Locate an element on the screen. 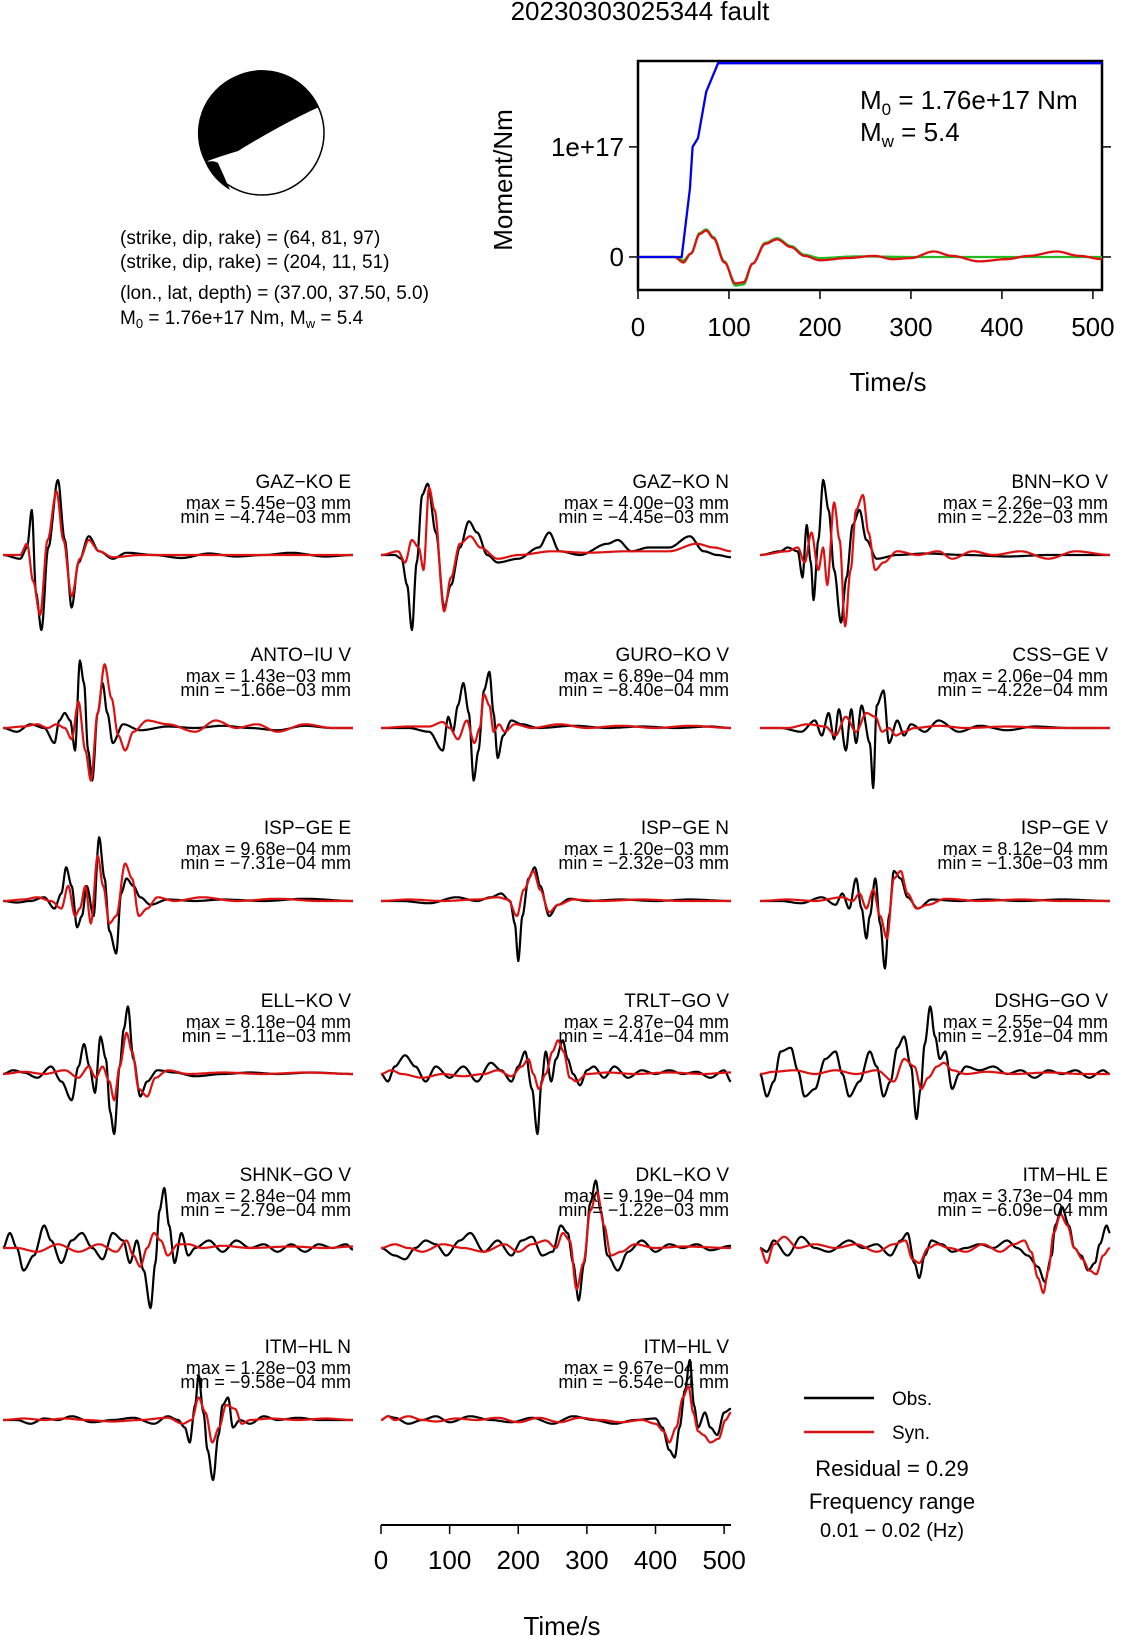 The width and height of the screenshot is (1137, 1636). moment-xtick-label: 100 is located at coordinates (728, 327).